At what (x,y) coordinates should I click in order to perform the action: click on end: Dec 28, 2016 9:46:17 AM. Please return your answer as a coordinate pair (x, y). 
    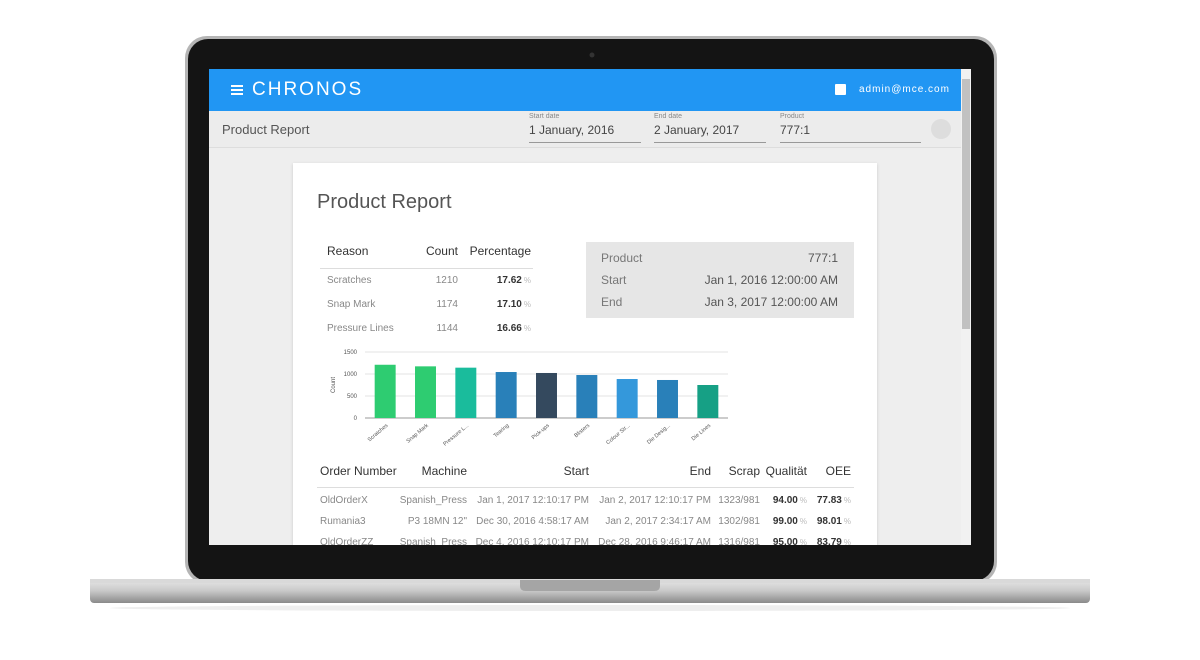
    Looking at the image, I should click on (654, 541).